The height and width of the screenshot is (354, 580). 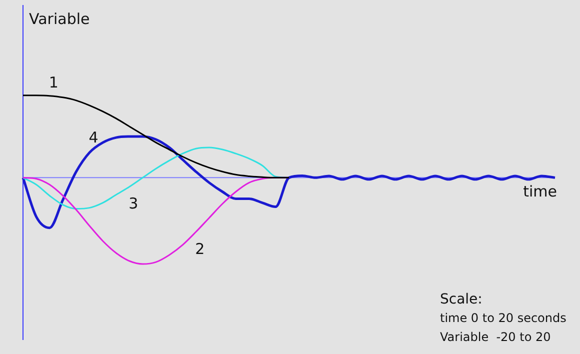 I want to click on series-label: 3, so click(x=133, y=203).